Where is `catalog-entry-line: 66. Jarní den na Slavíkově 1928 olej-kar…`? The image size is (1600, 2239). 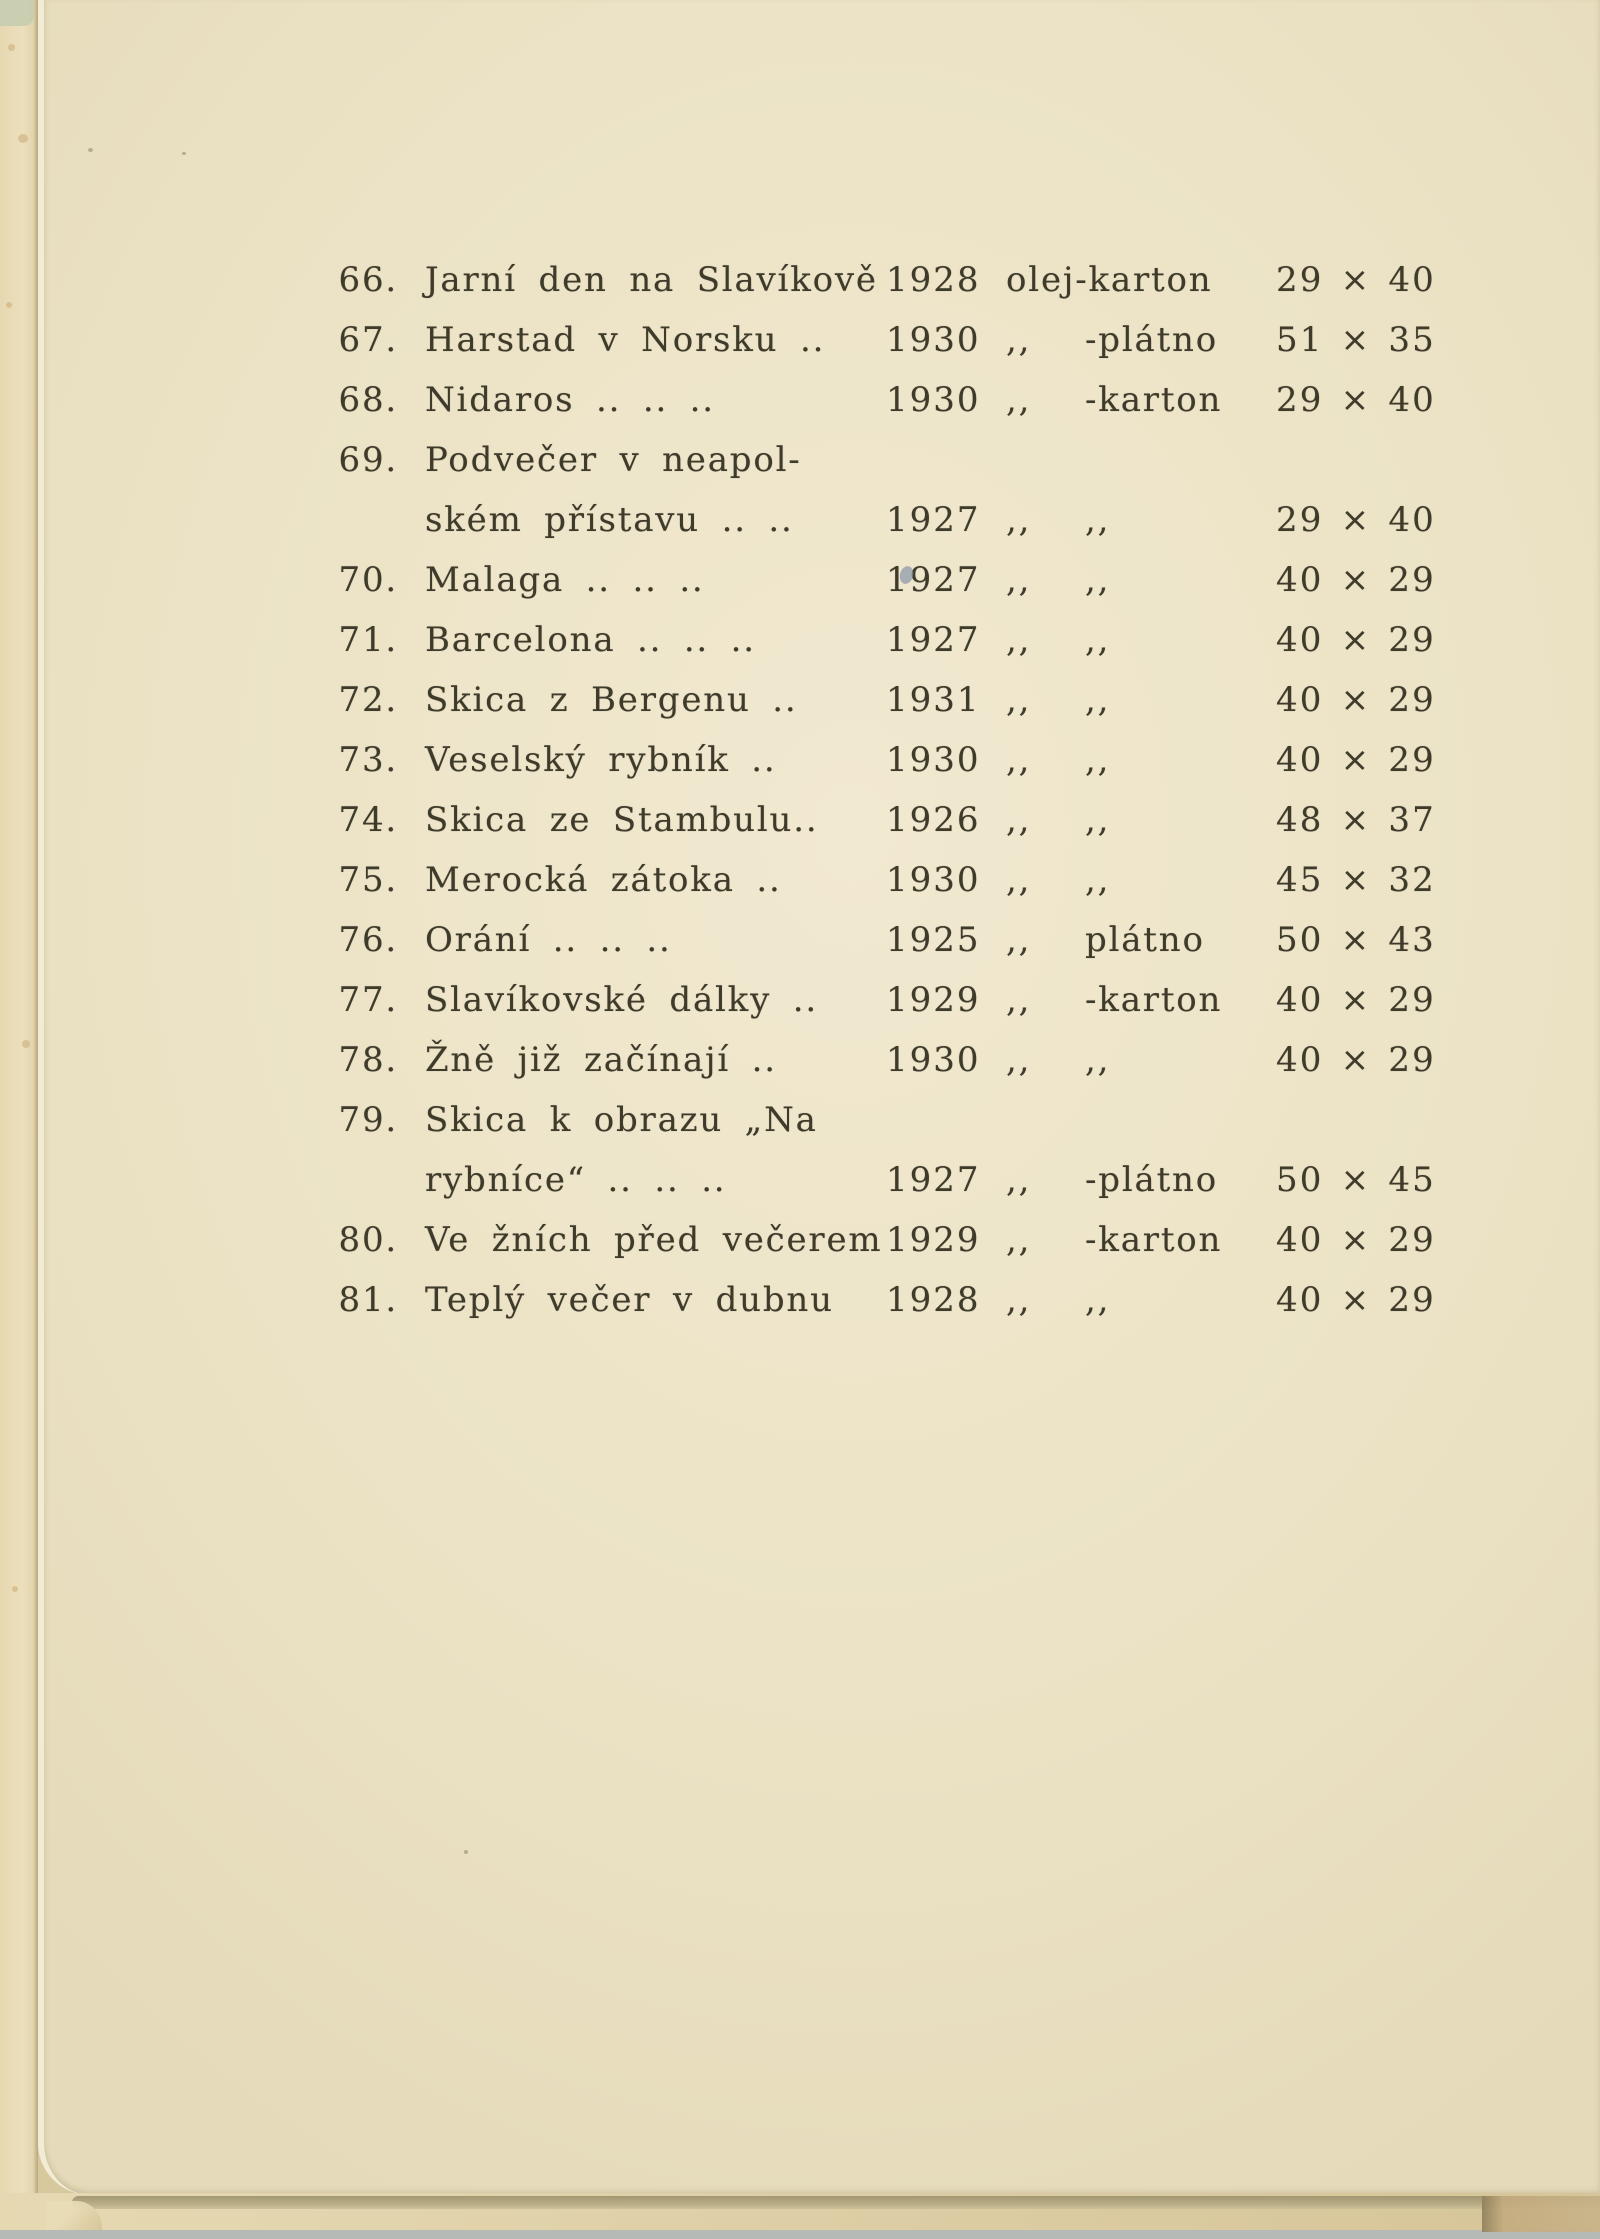
catalog-entry-line: 66. Jarní den na Slavíkově 1928 olej-kar… is located at coordinates (925, 280).